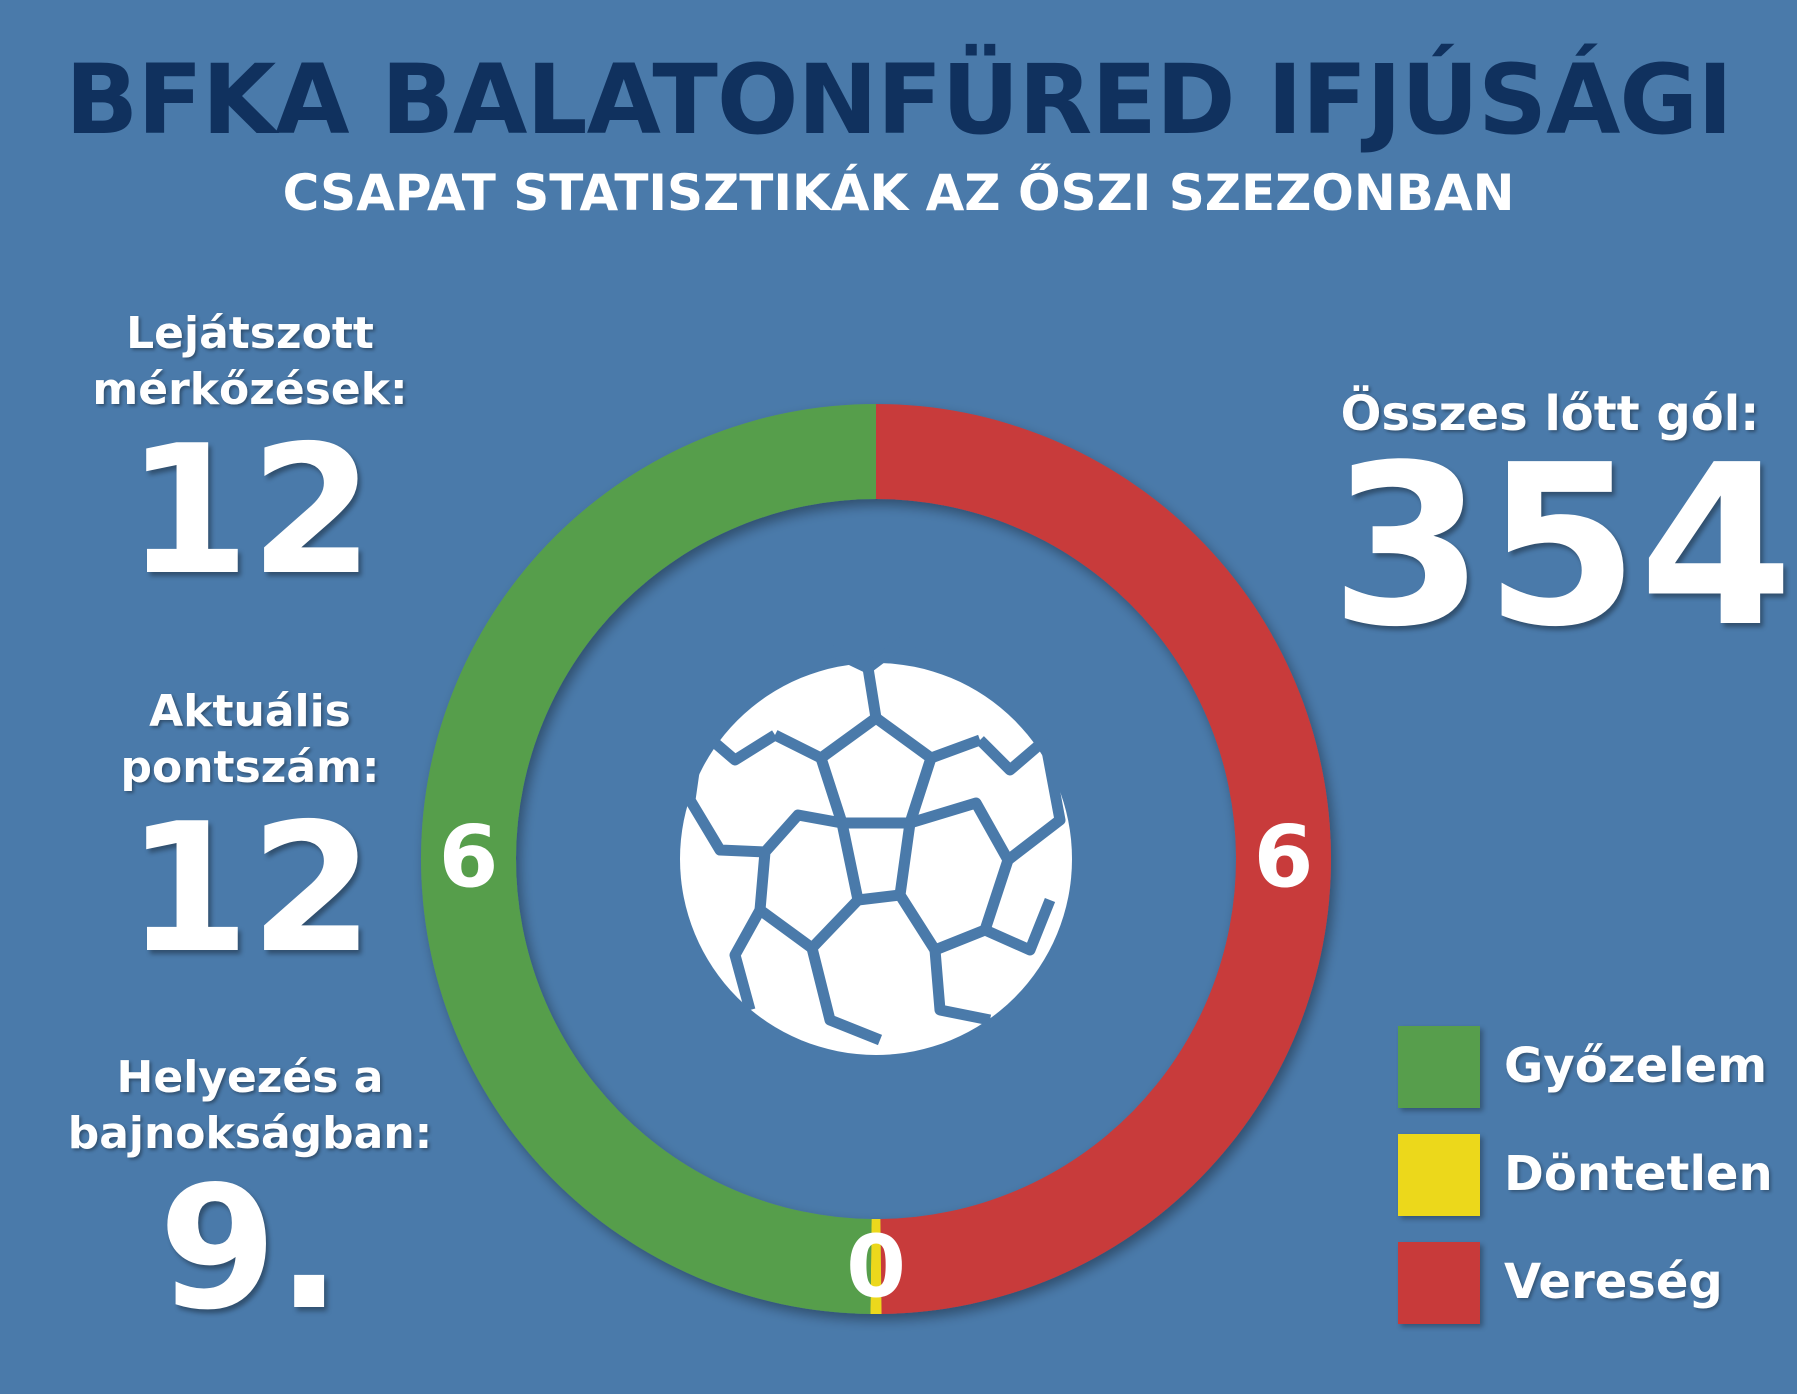 The image size is (1797, 1394). I want to click on stat-rank-label-line2: bajnokságban:, so click(250, 1133).